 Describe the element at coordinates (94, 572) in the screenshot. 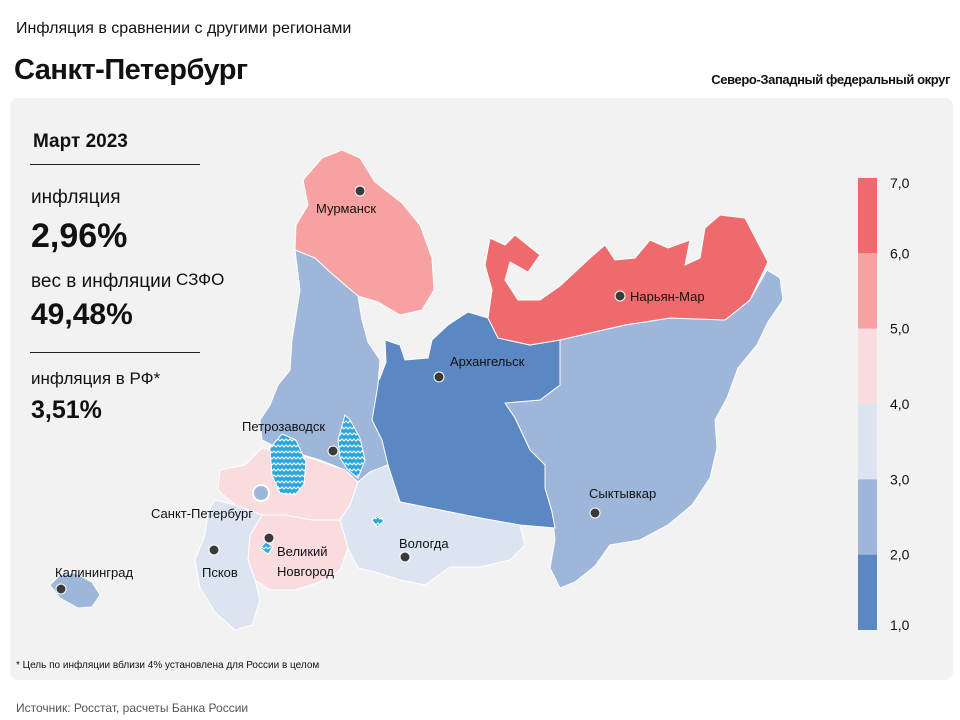

I see `city-label: Калининград` at that location.